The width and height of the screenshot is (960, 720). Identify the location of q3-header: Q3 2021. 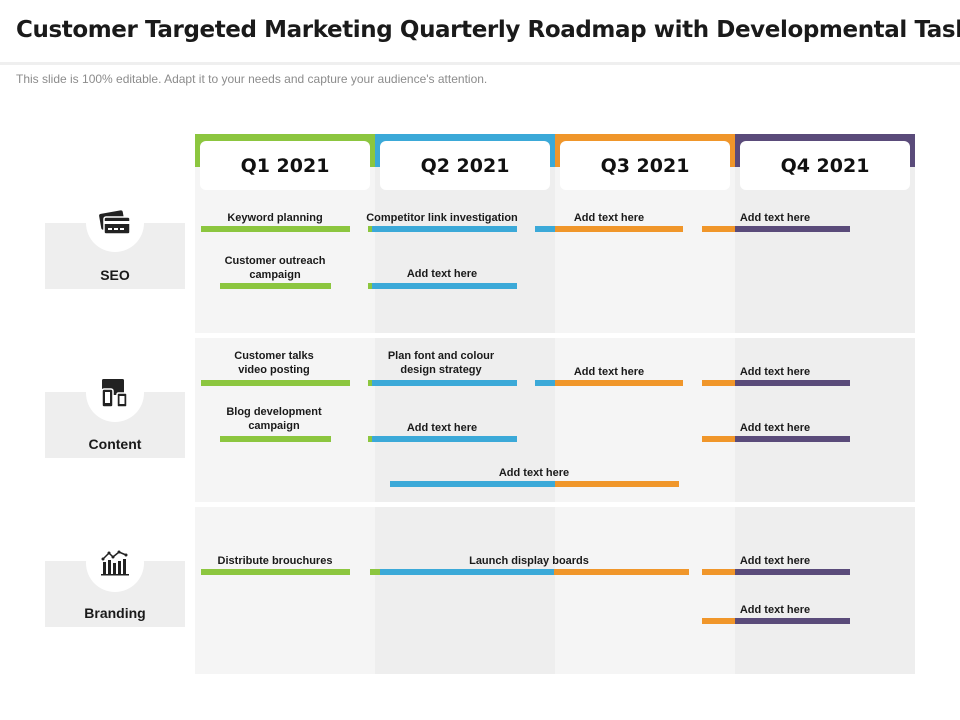
(645, 165).